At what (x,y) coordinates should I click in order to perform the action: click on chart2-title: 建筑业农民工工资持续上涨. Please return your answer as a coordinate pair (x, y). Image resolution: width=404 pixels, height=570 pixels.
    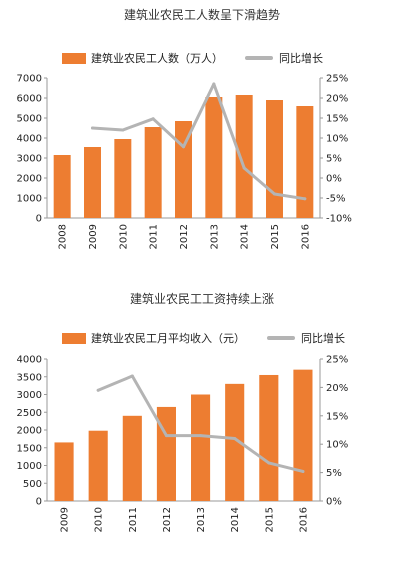
    Looking at the image, I should click on (201, 299).